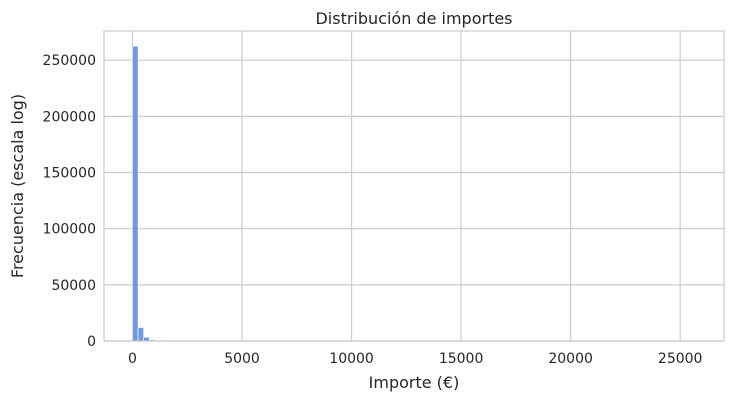 The width and height of the screenshot is (734, 402). What do you see at coordinates (413, 18) in the screenshot?
I see `chart-title: Distribución de importes` at bounding box center [413, 18].